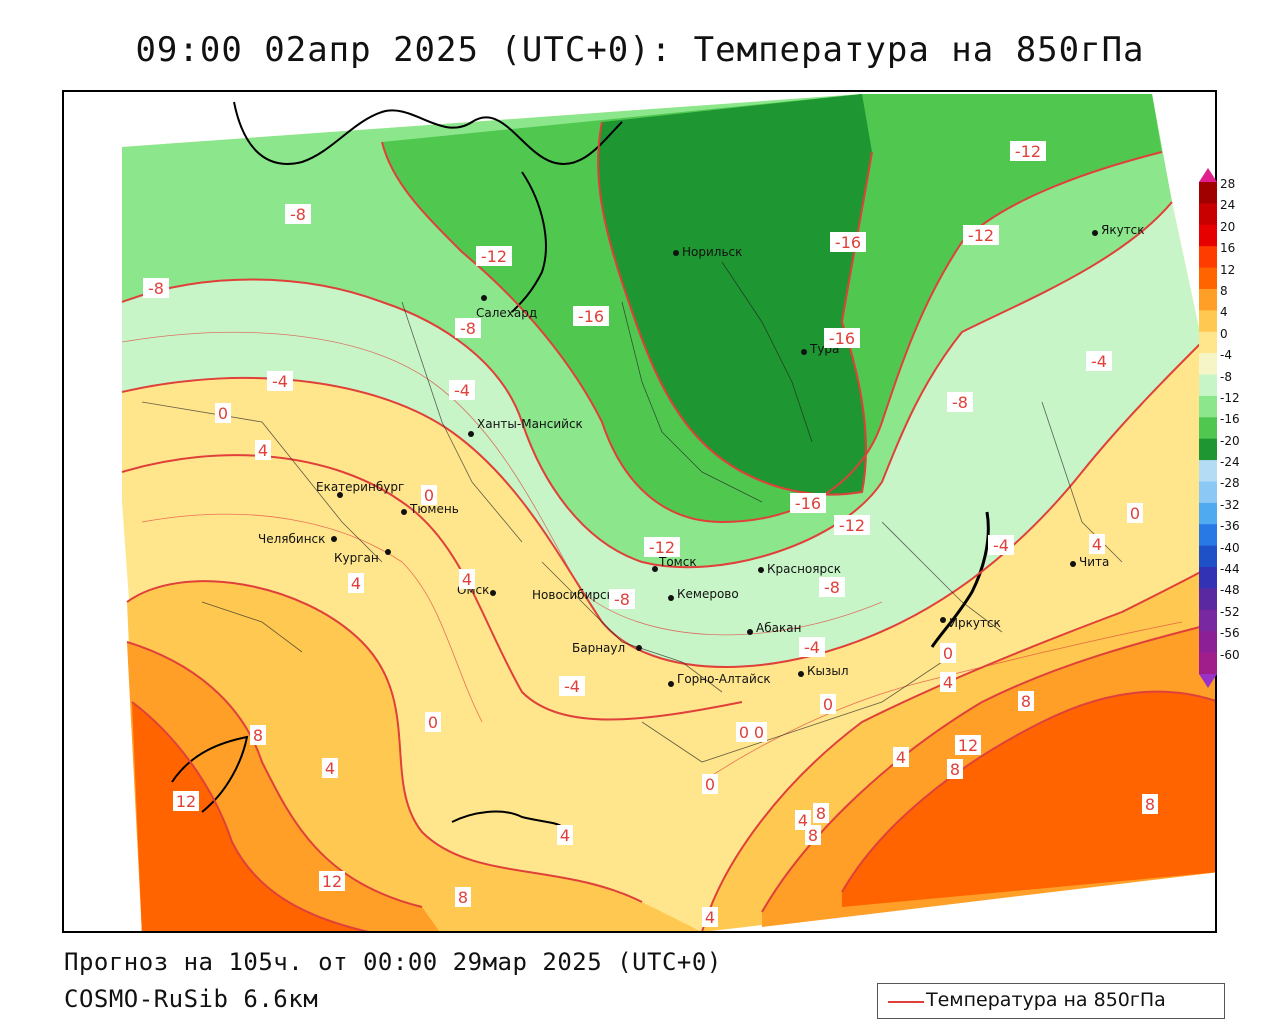 This screenshot has height=1024, width=1280. Describe the element at coordinates (799, 569) in the screenshot. I see `city-krasnoyarsk: Красноярск` at that location.